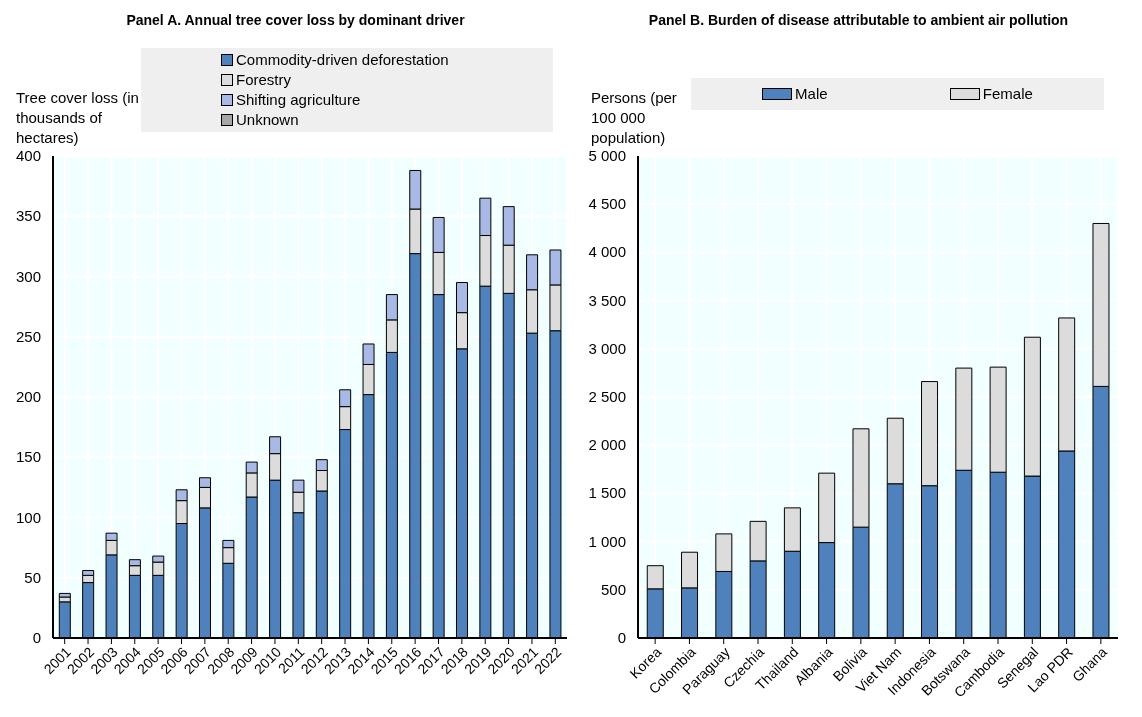 The height and width of the screenshot is (717, 1142). I want to click on y-tick-label: 150, so click(28, 457).